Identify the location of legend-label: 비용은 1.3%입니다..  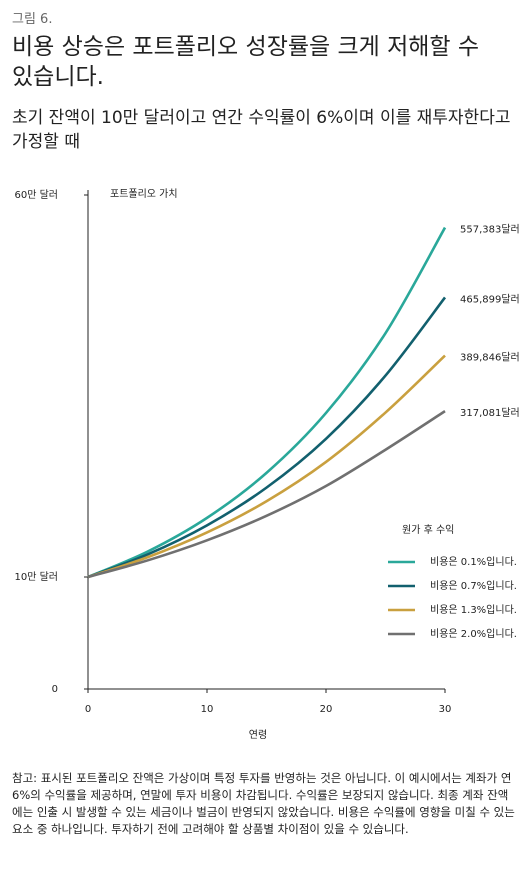
(473, 609).